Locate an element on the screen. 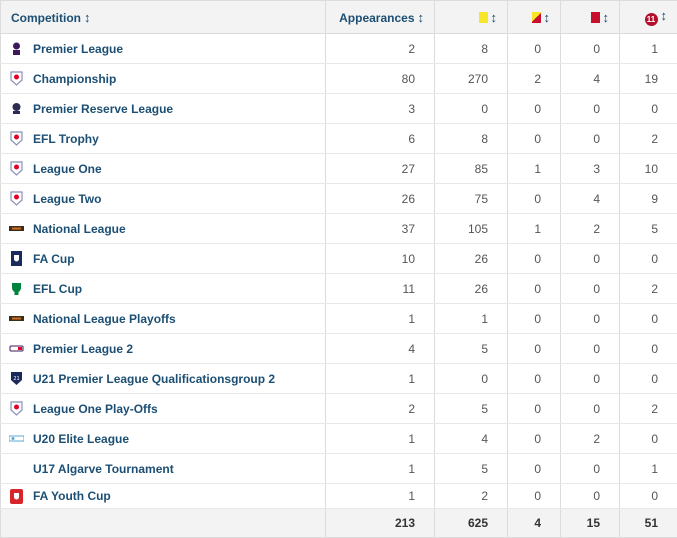 The image size is (677, 538). competition-header-label: Competition is located at coordinates (46, 18).